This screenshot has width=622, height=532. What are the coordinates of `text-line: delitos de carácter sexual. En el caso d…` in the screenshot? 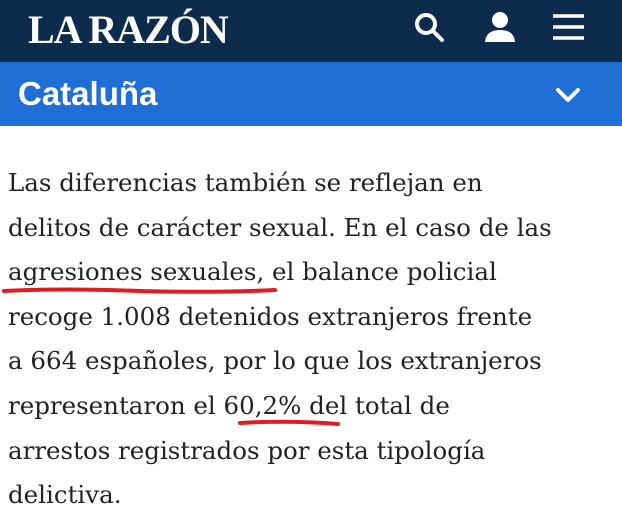 It's located at (280, 227).